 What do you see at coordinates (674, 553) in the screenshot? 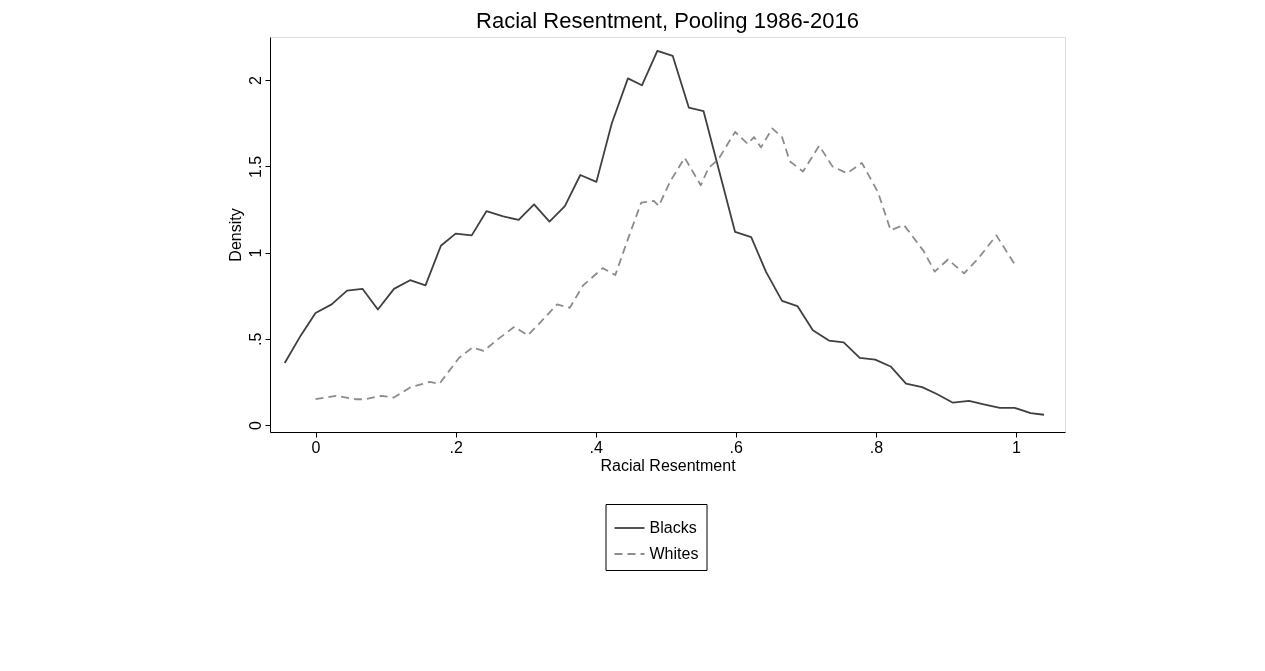
I see `legend-label: Whites` at bounding box center [674, 553].